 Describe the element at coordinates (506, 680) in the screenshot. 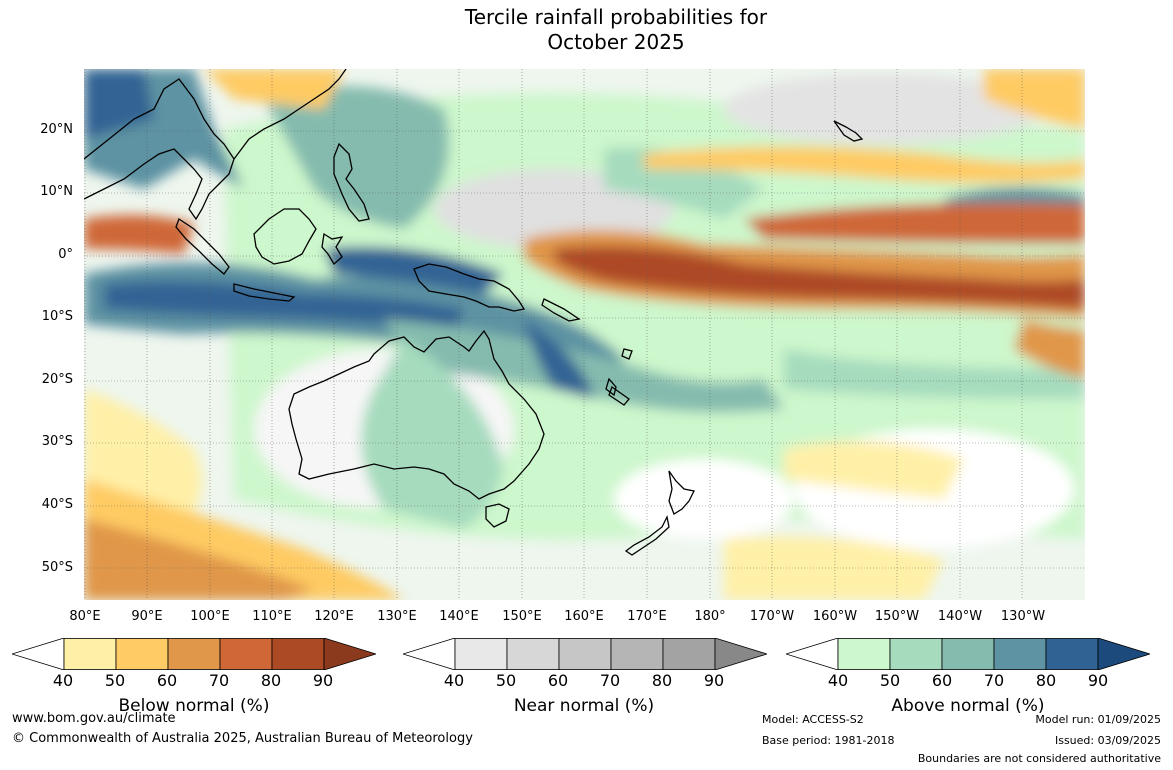

I see `near-tick-50: 50` at that location.